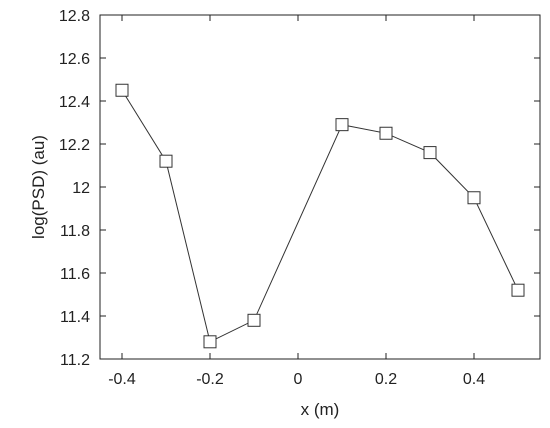 Image resolution: width=550 pixels, height=428 pixels. What do you see at coordinates (75, 317) in the screenshot?
I see `y-tick-label: 11.4` at bounding box center [75, 317].